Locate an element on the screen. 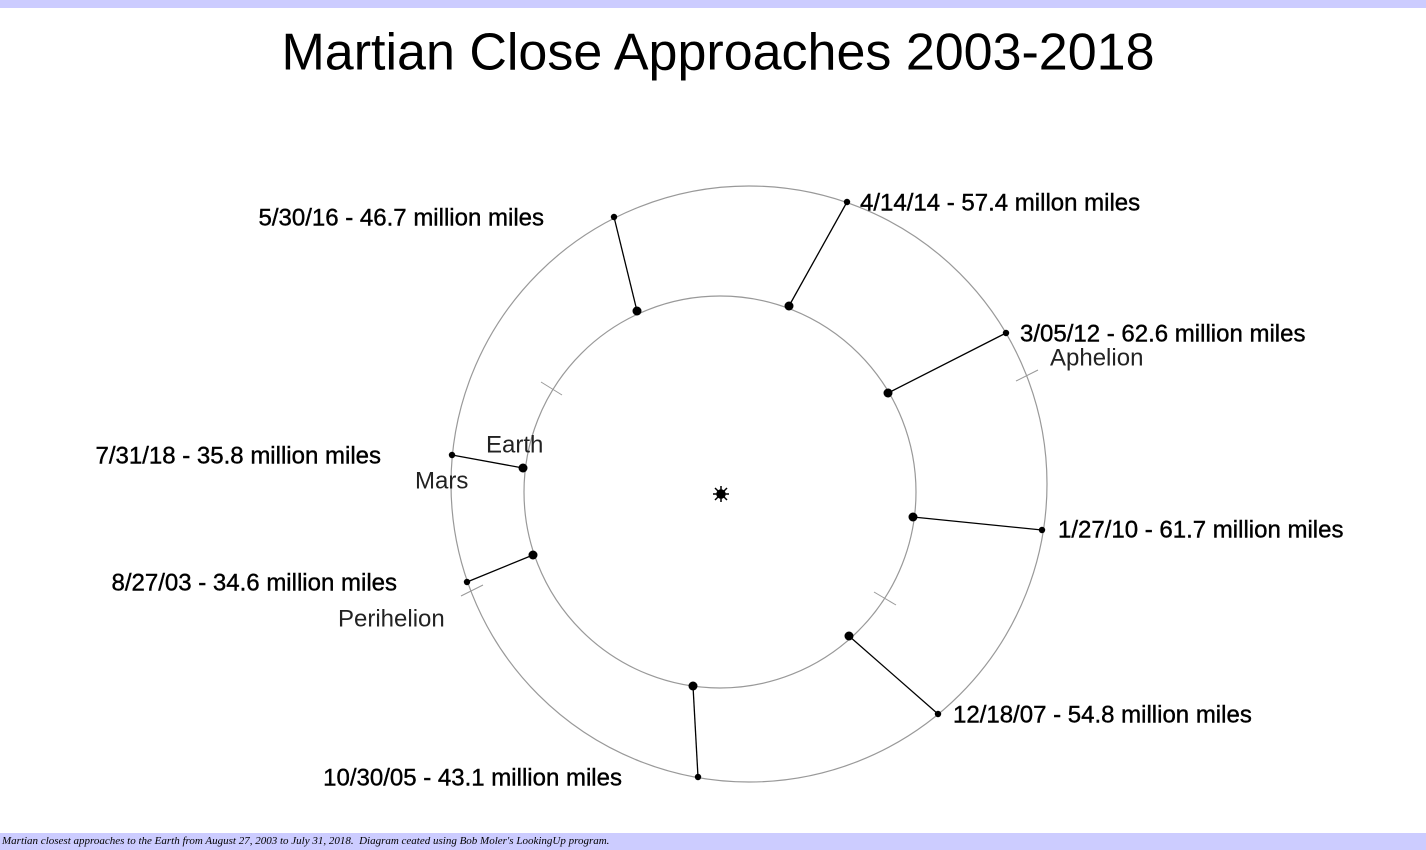 This screenshot has height=850, width=1426. approach-label: 7/31/18 - 35.8 million miles is located at coordinates (238, 455).